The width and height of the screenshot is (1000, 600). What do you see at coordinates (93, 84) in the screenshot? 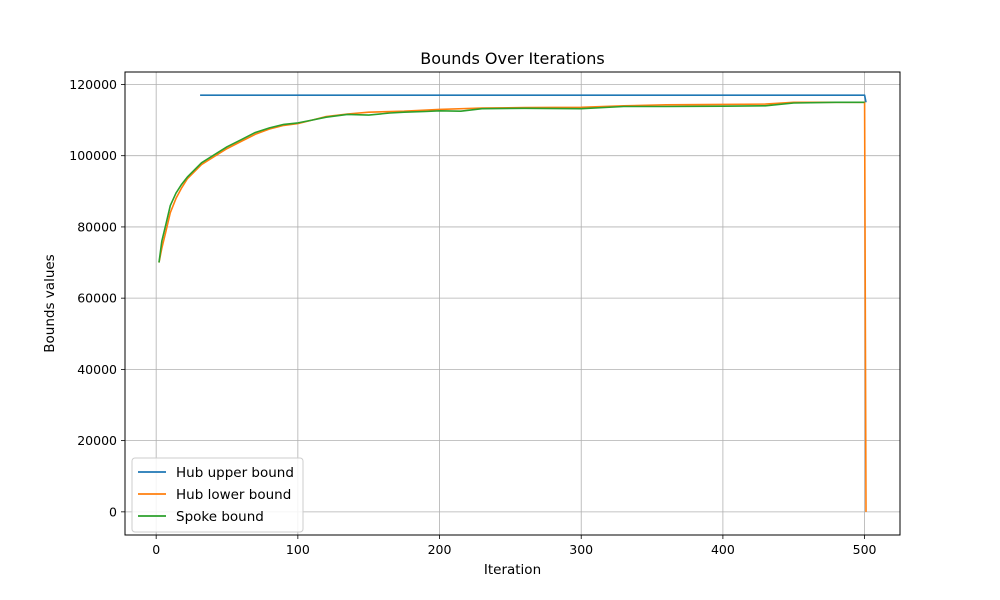
I see `y-tick-label: 120000` at bounding box center [93, 84].